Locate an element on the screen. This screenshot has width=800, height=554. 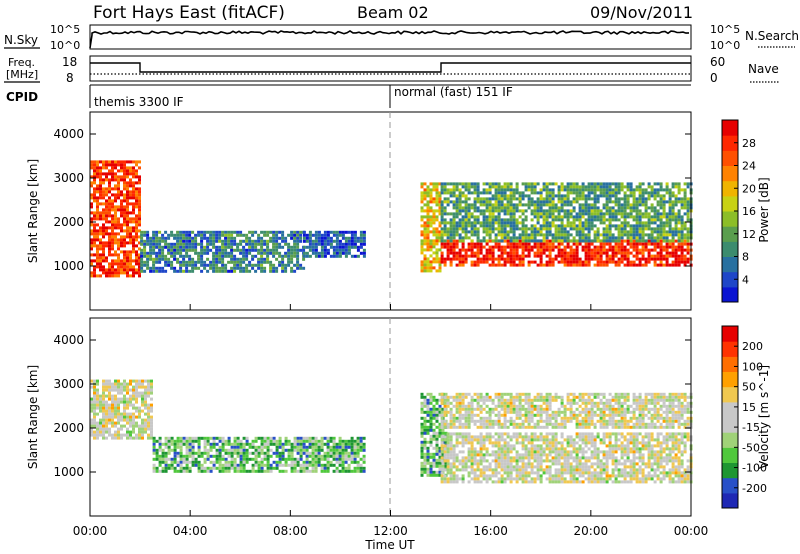
noise-left-label: N.Sky is located at coordinates (21, 40).